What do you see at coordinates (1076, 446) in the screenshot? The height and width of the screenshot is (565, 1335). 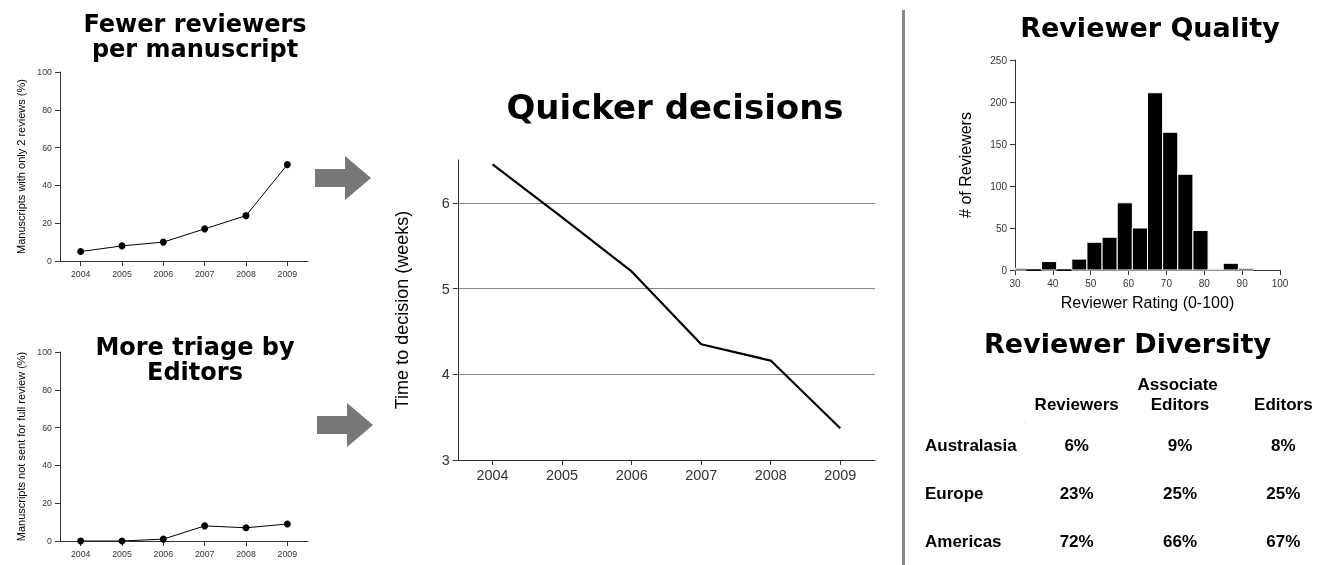 I see `data-label: 6%` at bounding box center [1076, 446].